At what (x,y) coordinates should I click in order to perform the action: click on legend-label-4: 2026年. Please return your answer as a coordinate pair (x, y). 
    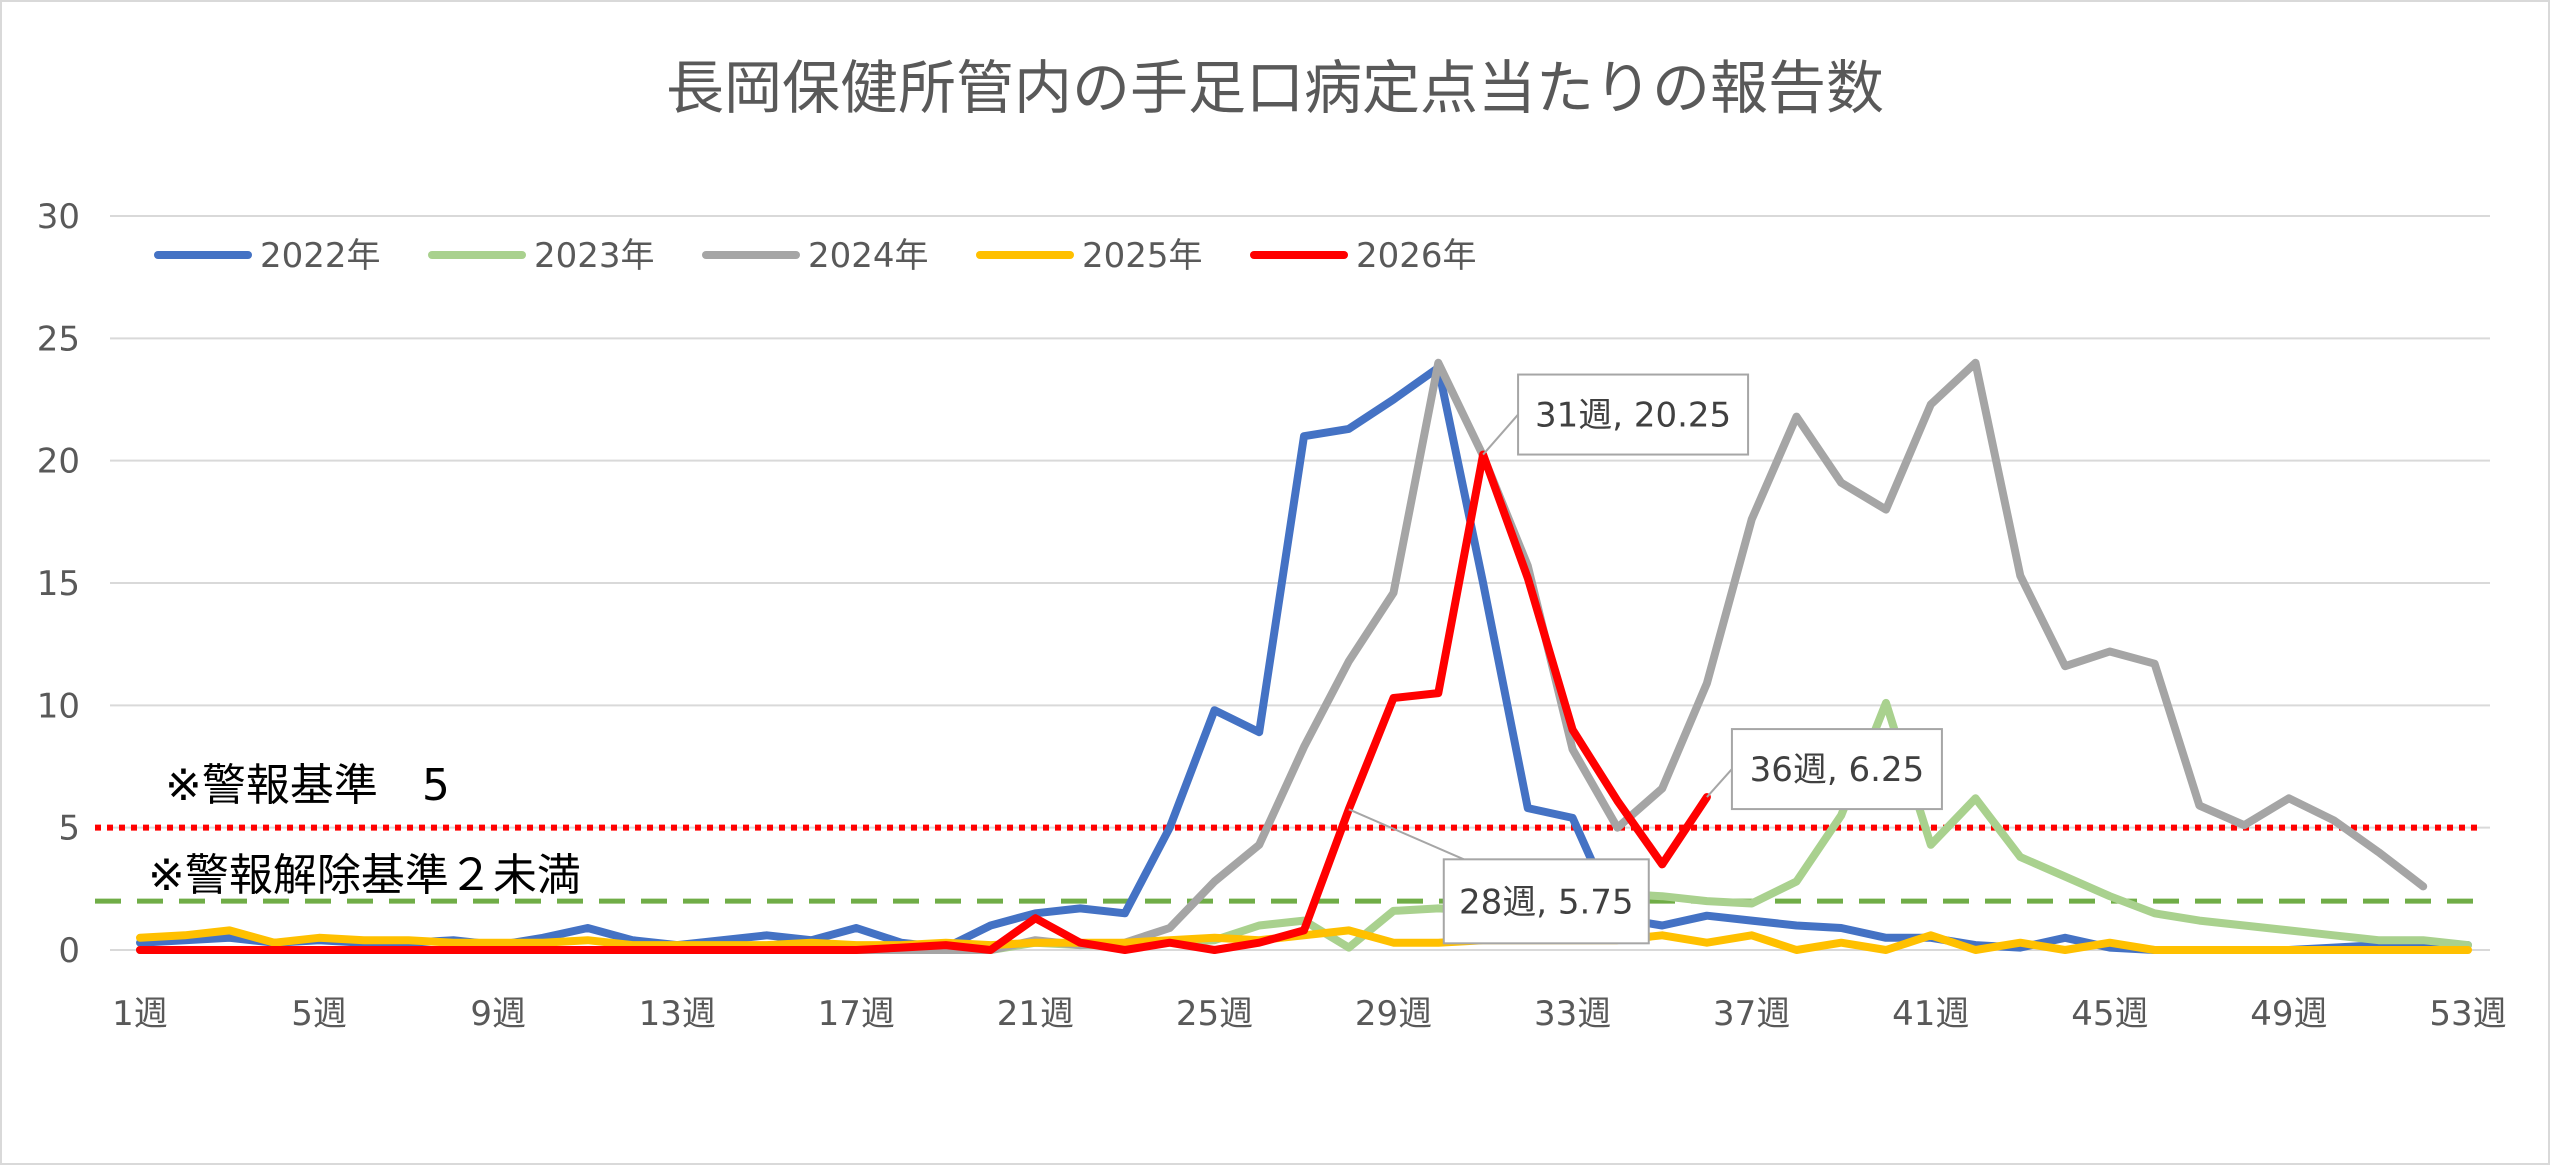
    Looking at the image, I should click on (1416, 256).